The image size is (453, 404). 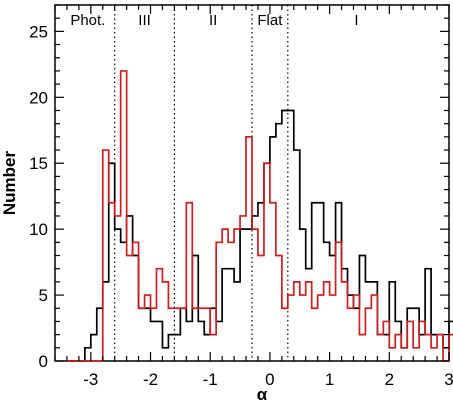 What do you see at coordinates (329, 379) in the screenshot?
I see `x-tick-label: 1` at bounding box center [329, 379].